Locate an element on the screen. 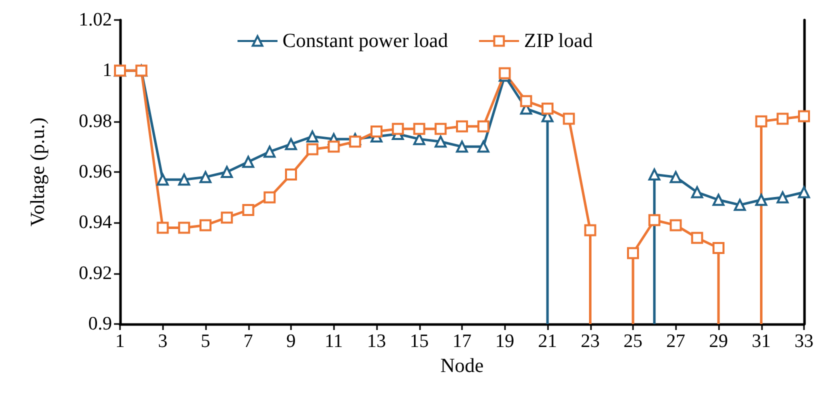 The image size is (830, 408). x-tick-label: 21 is located at coordinates (547, 341).